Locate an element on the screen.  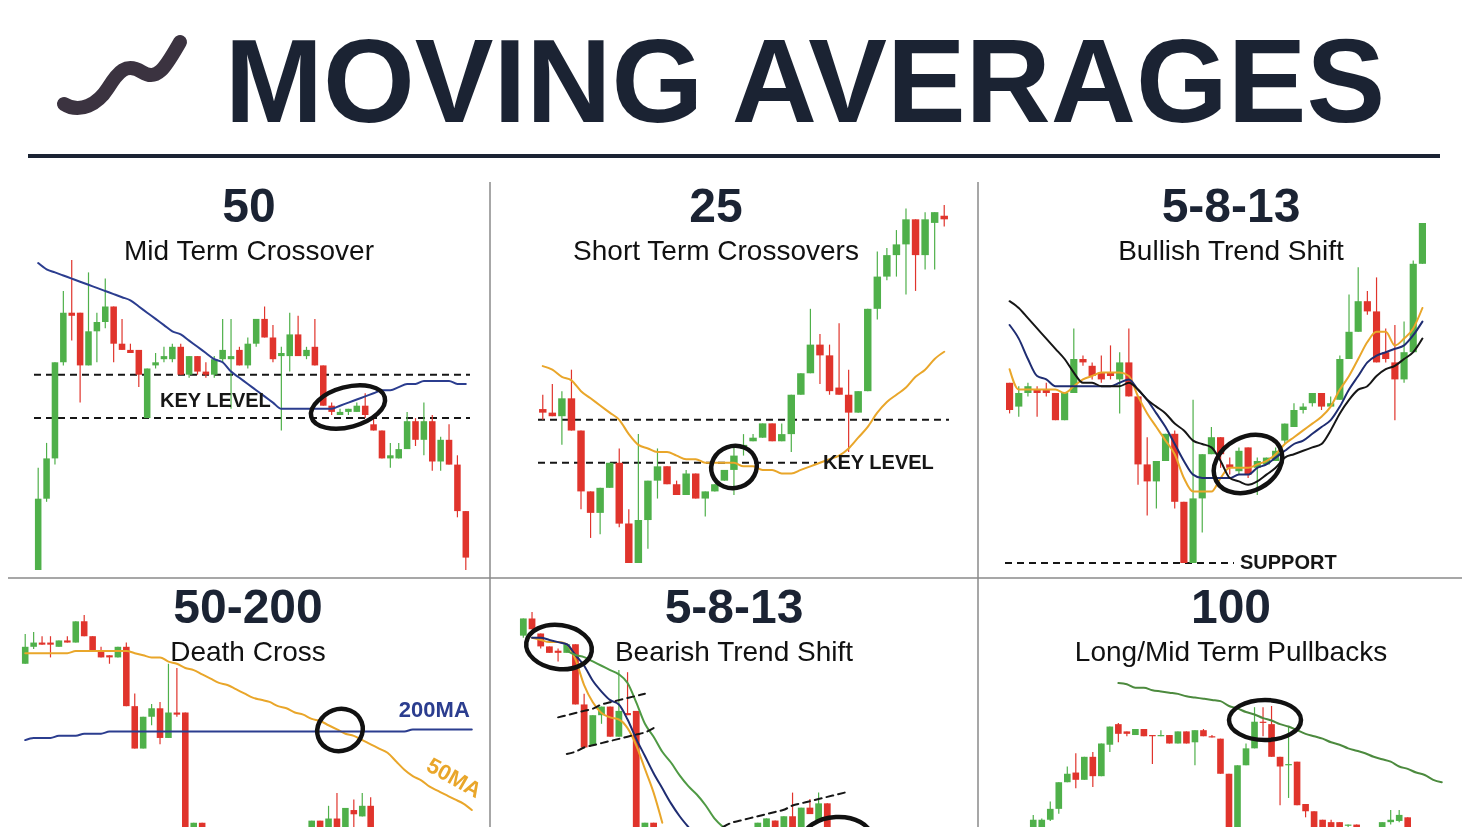
ref-line-label: SUPPORT is located at coordinates (1288, 562).